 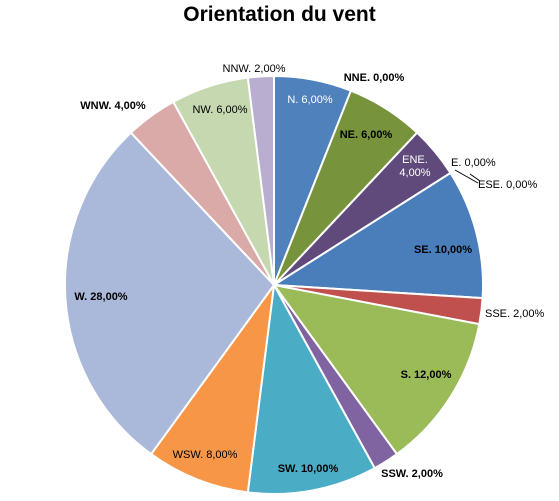 I want to click on leader-line-ese, so click(x=466, y=176).